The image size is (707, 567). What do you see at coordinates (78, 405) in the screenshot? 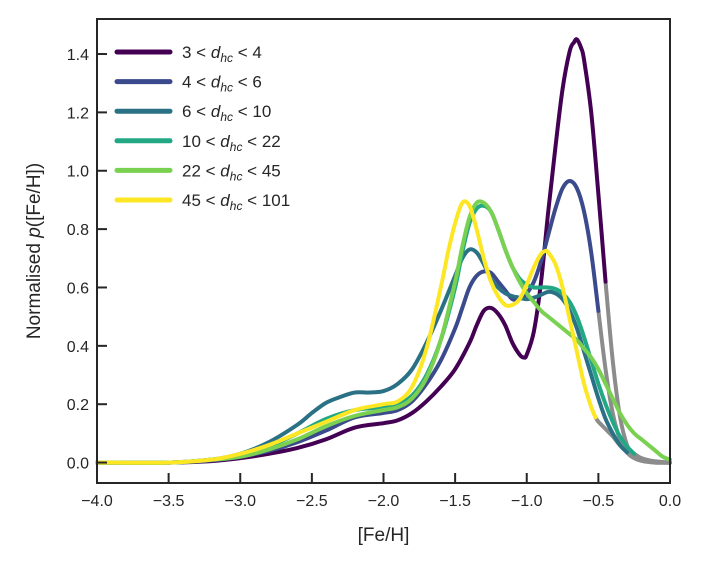
I see `y-tick-label: 0.2` at bounding box center [78, 405].